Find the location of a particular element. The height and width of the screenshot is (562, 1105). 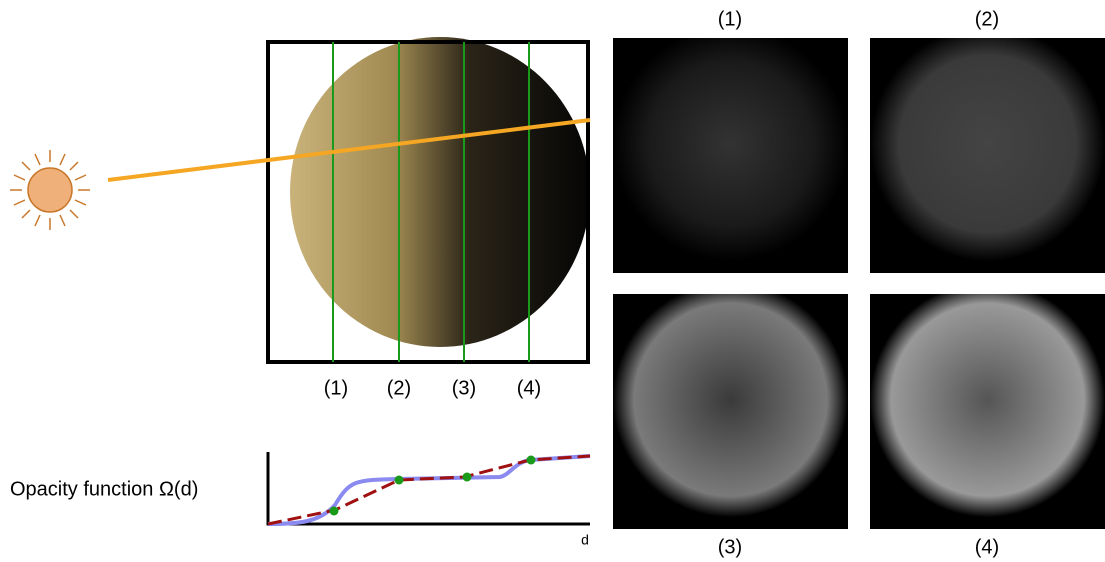

slice-label: (3) is located at coordinates (464, 388).